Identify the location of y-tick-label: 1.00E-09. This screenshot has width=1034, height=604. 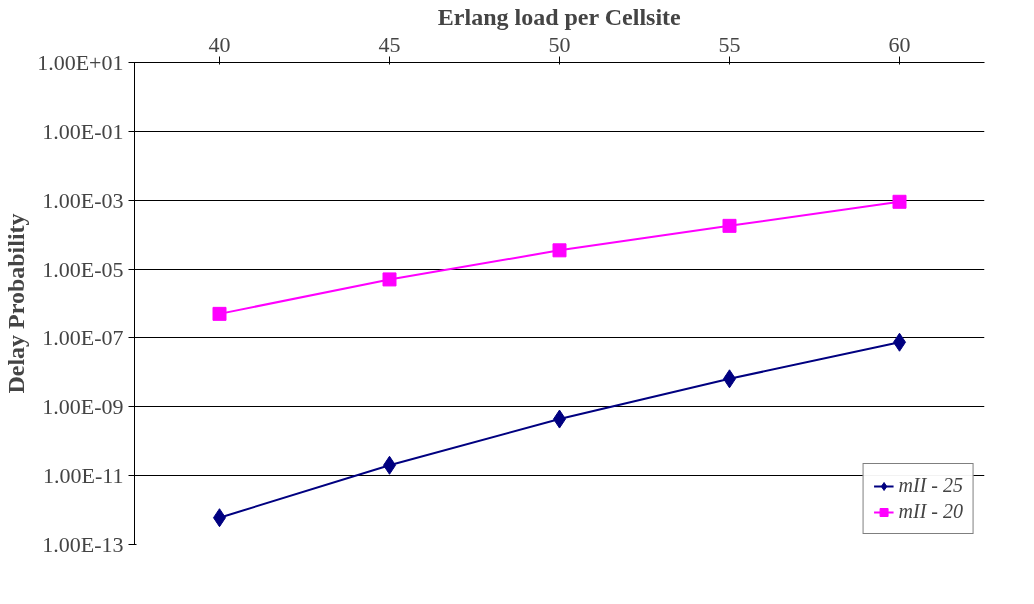
(83, 407).